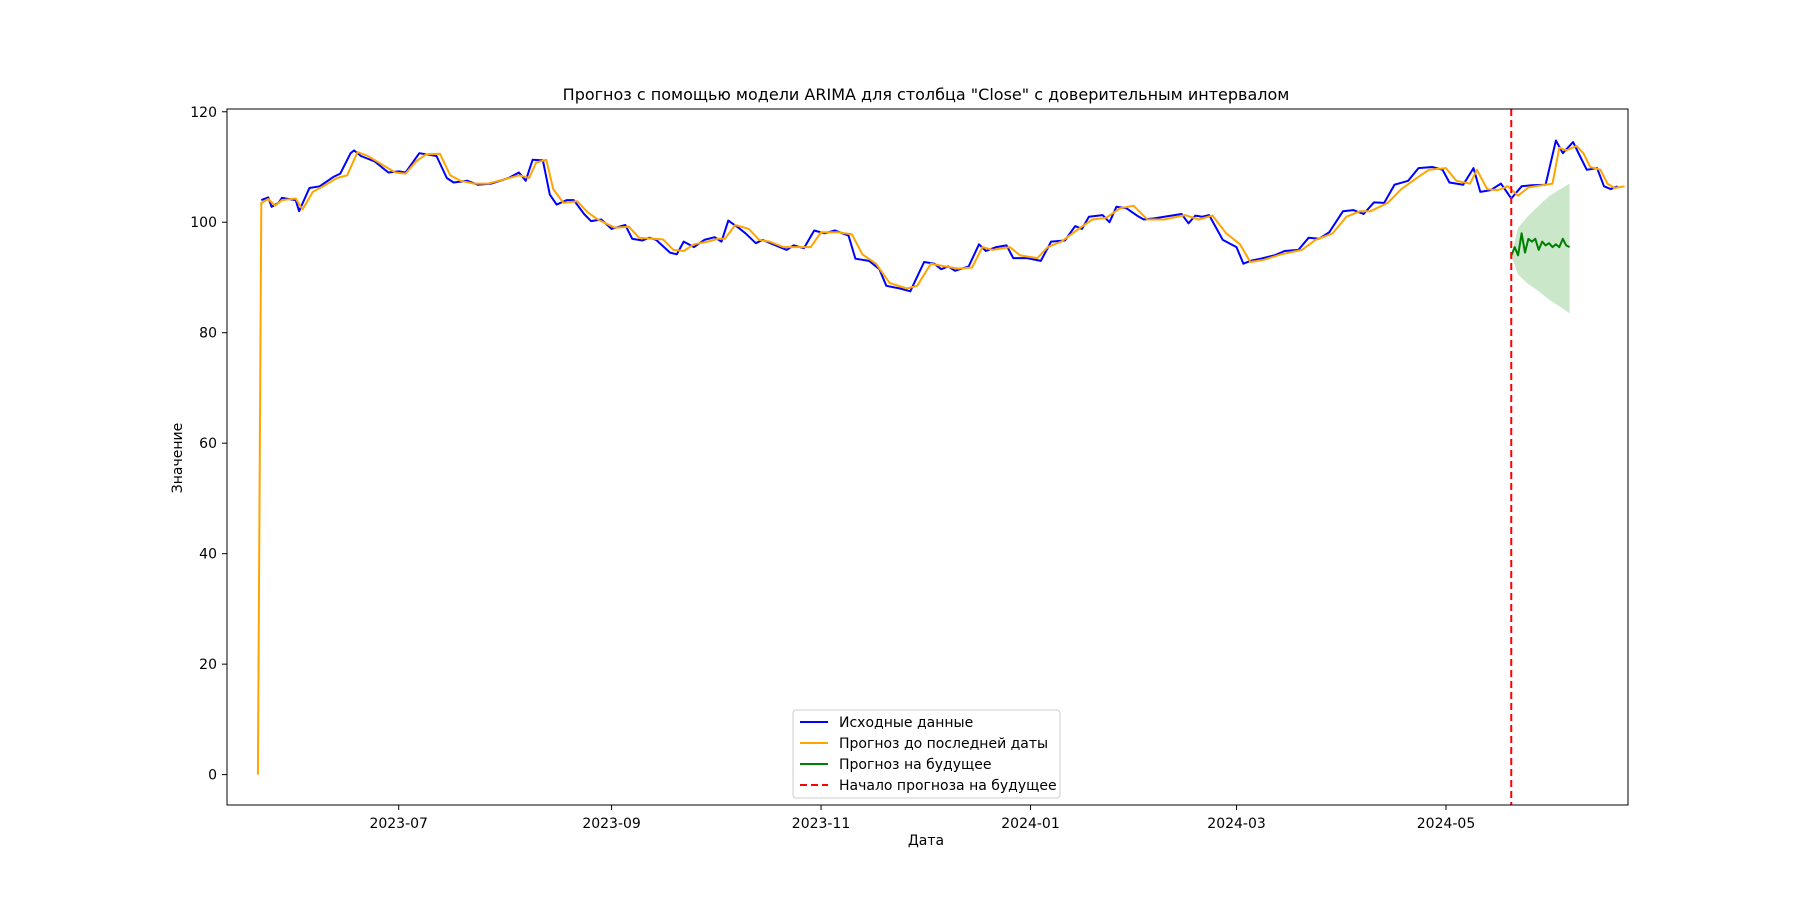 The image size is (1800, 904). What do you see at coordinates (915, 765) in the screenshot?
I see `legend-label-forecast: Прогноз на будущее` at bounding box center [915, 765].